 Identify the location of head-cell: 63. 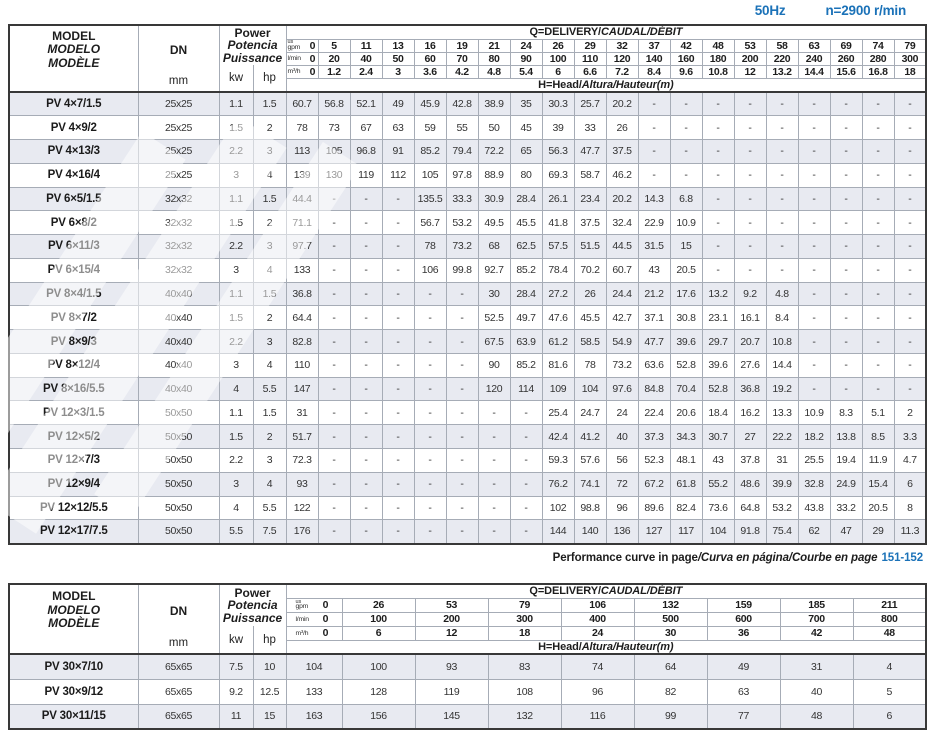
(743, 691).